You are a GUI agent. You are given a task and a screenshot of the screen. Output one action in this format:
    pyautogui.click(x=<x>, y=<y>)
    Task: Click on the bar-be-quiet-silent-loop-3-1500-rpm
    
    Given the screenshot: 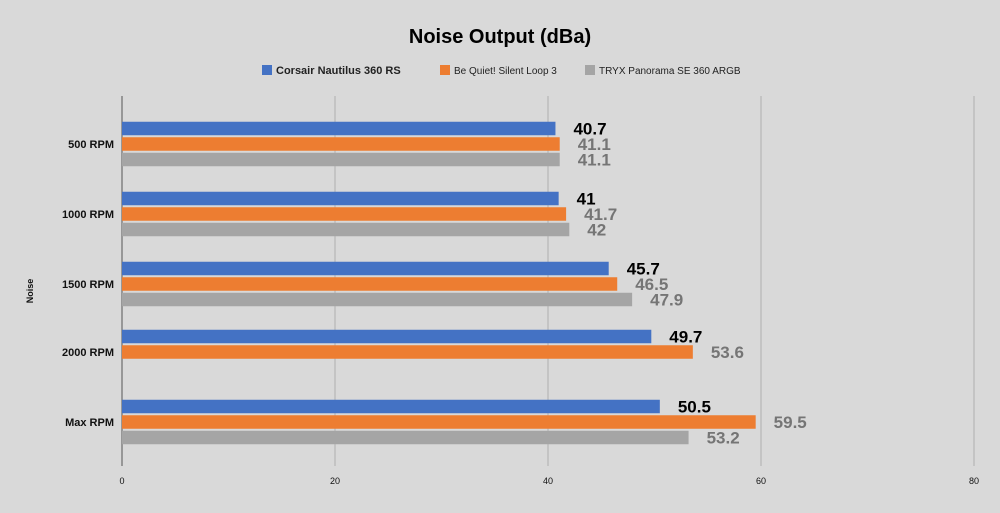 What is the action you would take?
    pyautogui.click(x=370, y=284)
    